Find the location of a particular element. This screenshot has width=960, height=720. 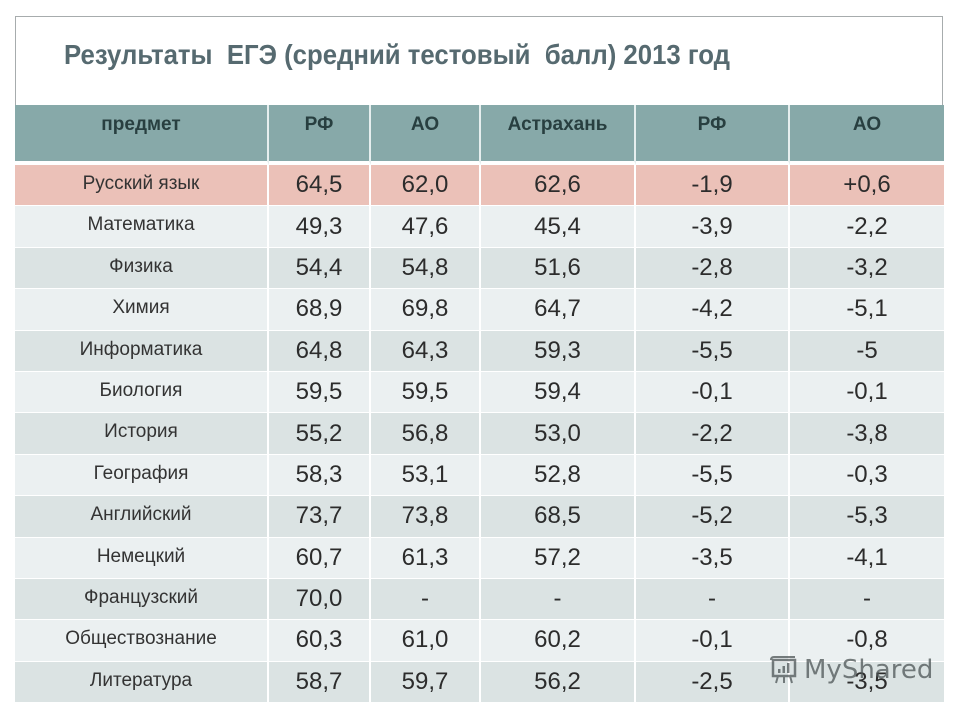

ao-score-cell: 56,8 is located at coordinates (426, 434).